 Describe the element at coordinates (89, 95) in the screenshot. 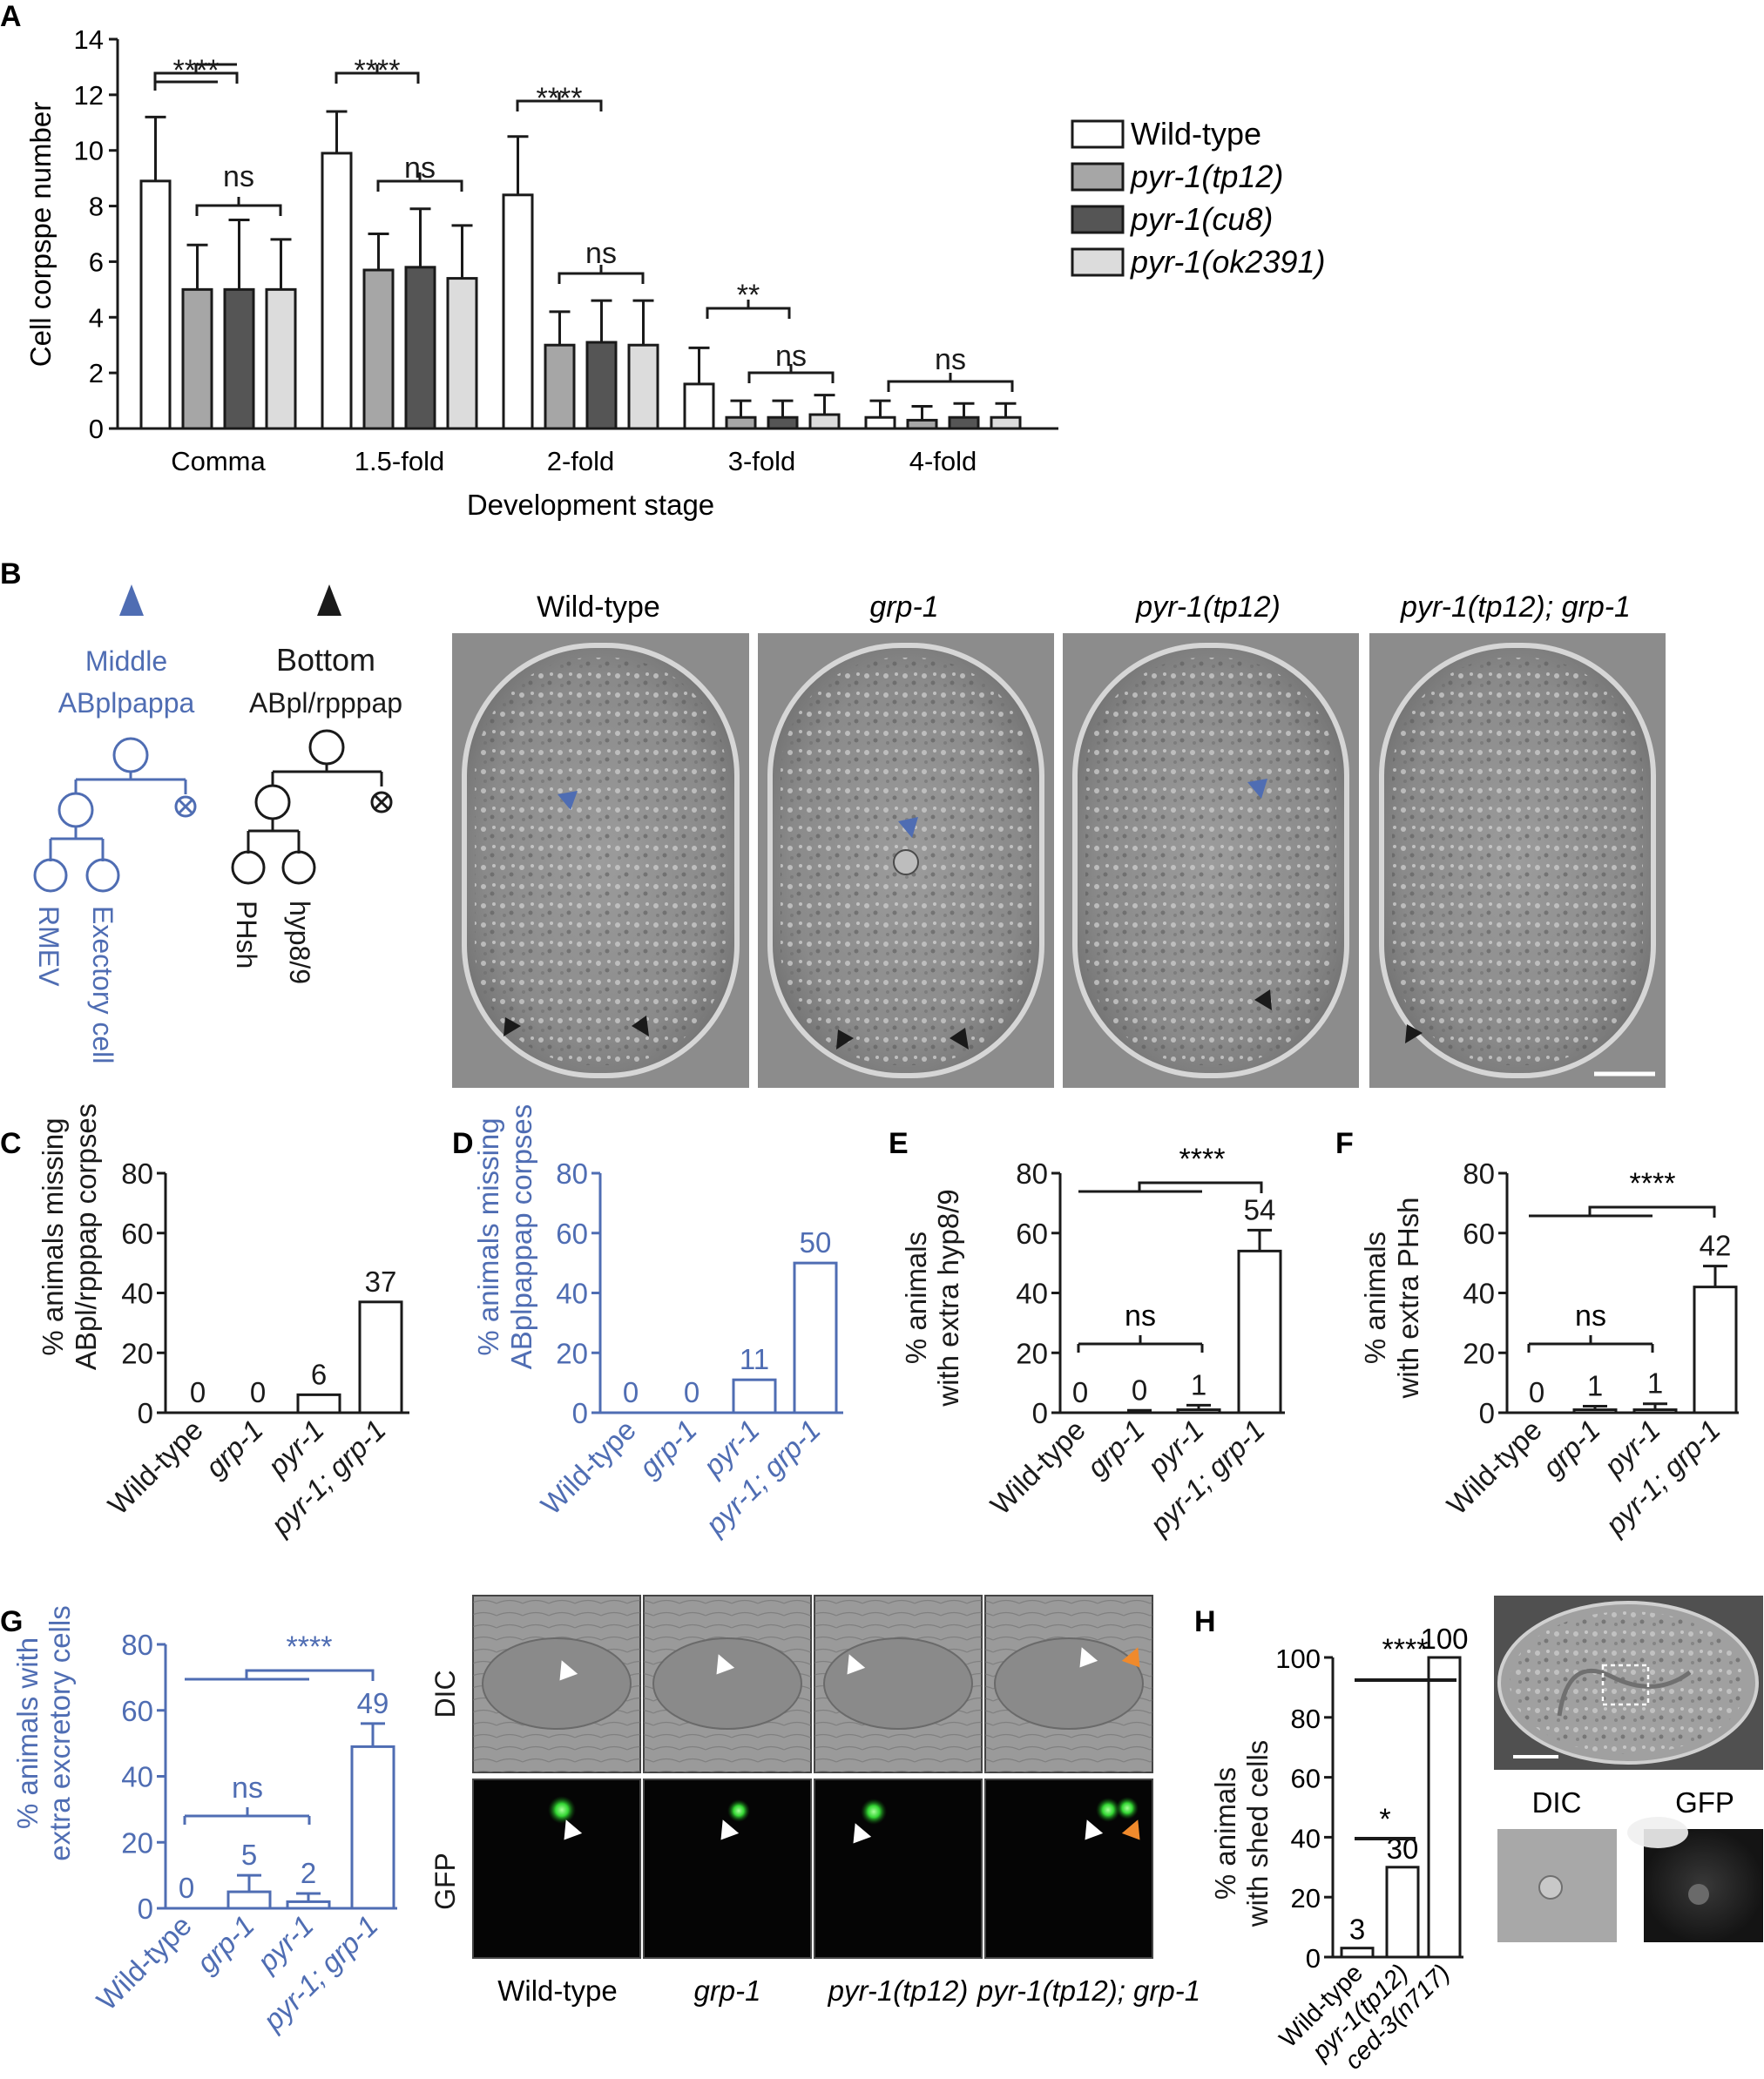

I see `a-y-tick-label: 12` at that location.